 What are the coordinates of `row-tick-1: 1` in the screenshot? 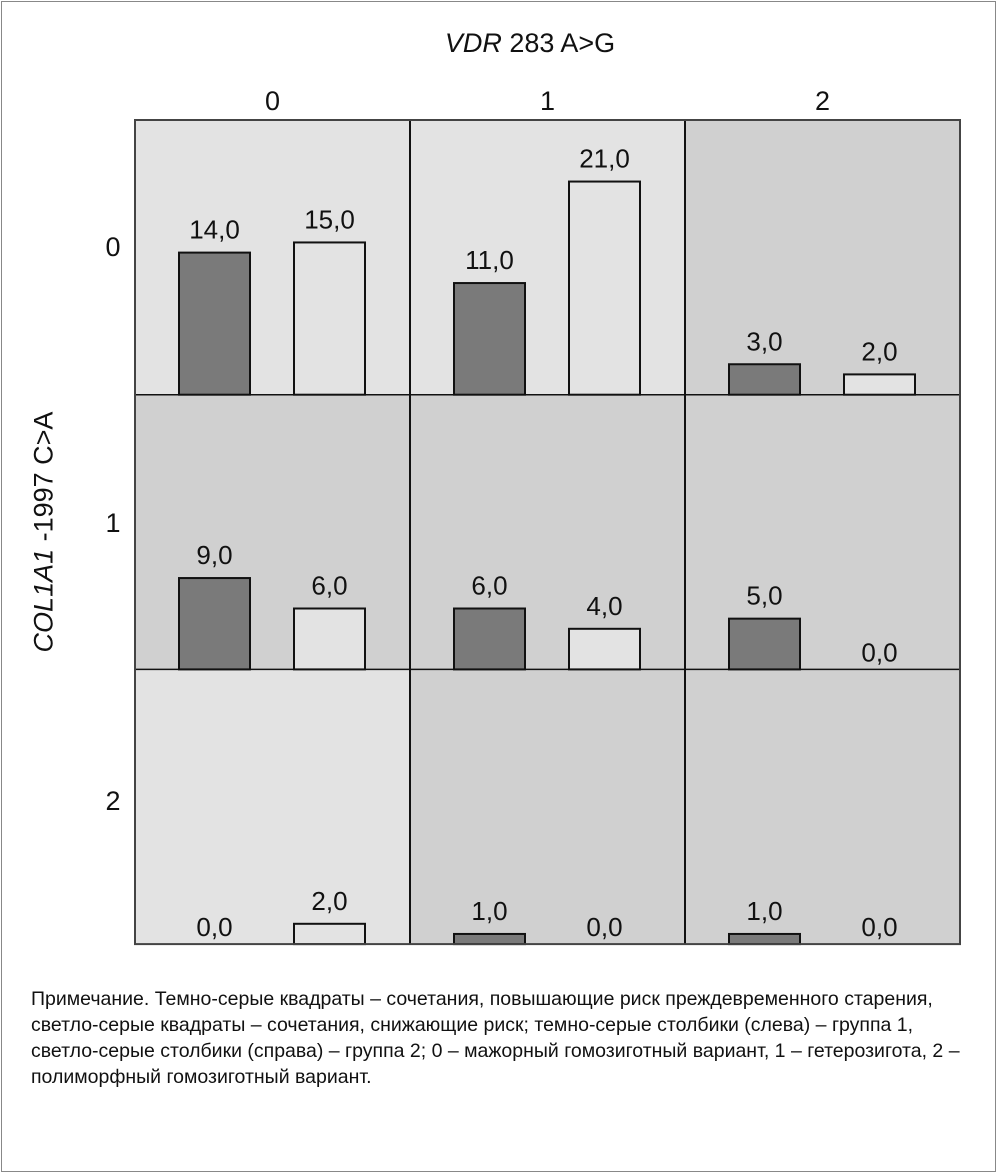 It's located at (113, 523).